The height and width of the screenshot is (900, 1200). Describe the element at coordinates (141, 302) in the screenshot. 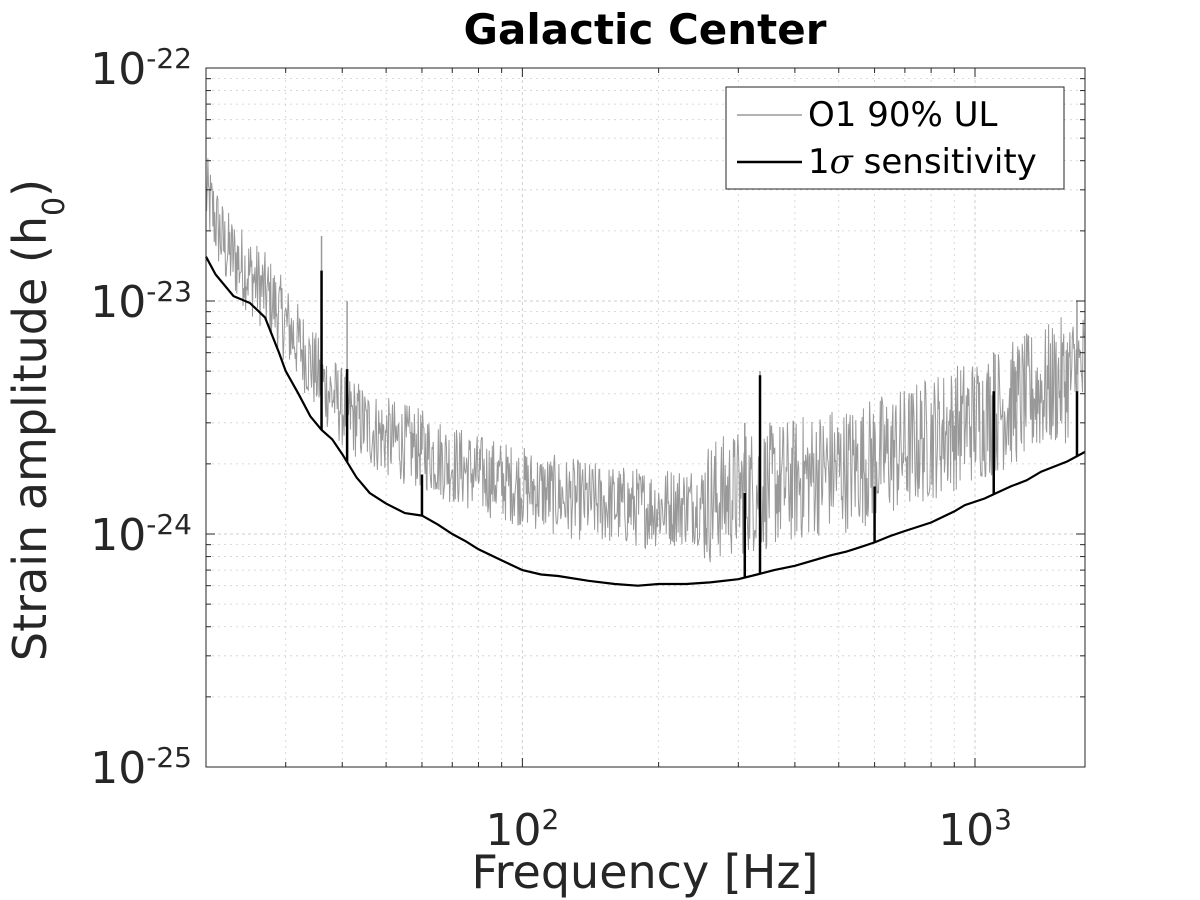

I see `y-tick-label: 10-23` at that location.